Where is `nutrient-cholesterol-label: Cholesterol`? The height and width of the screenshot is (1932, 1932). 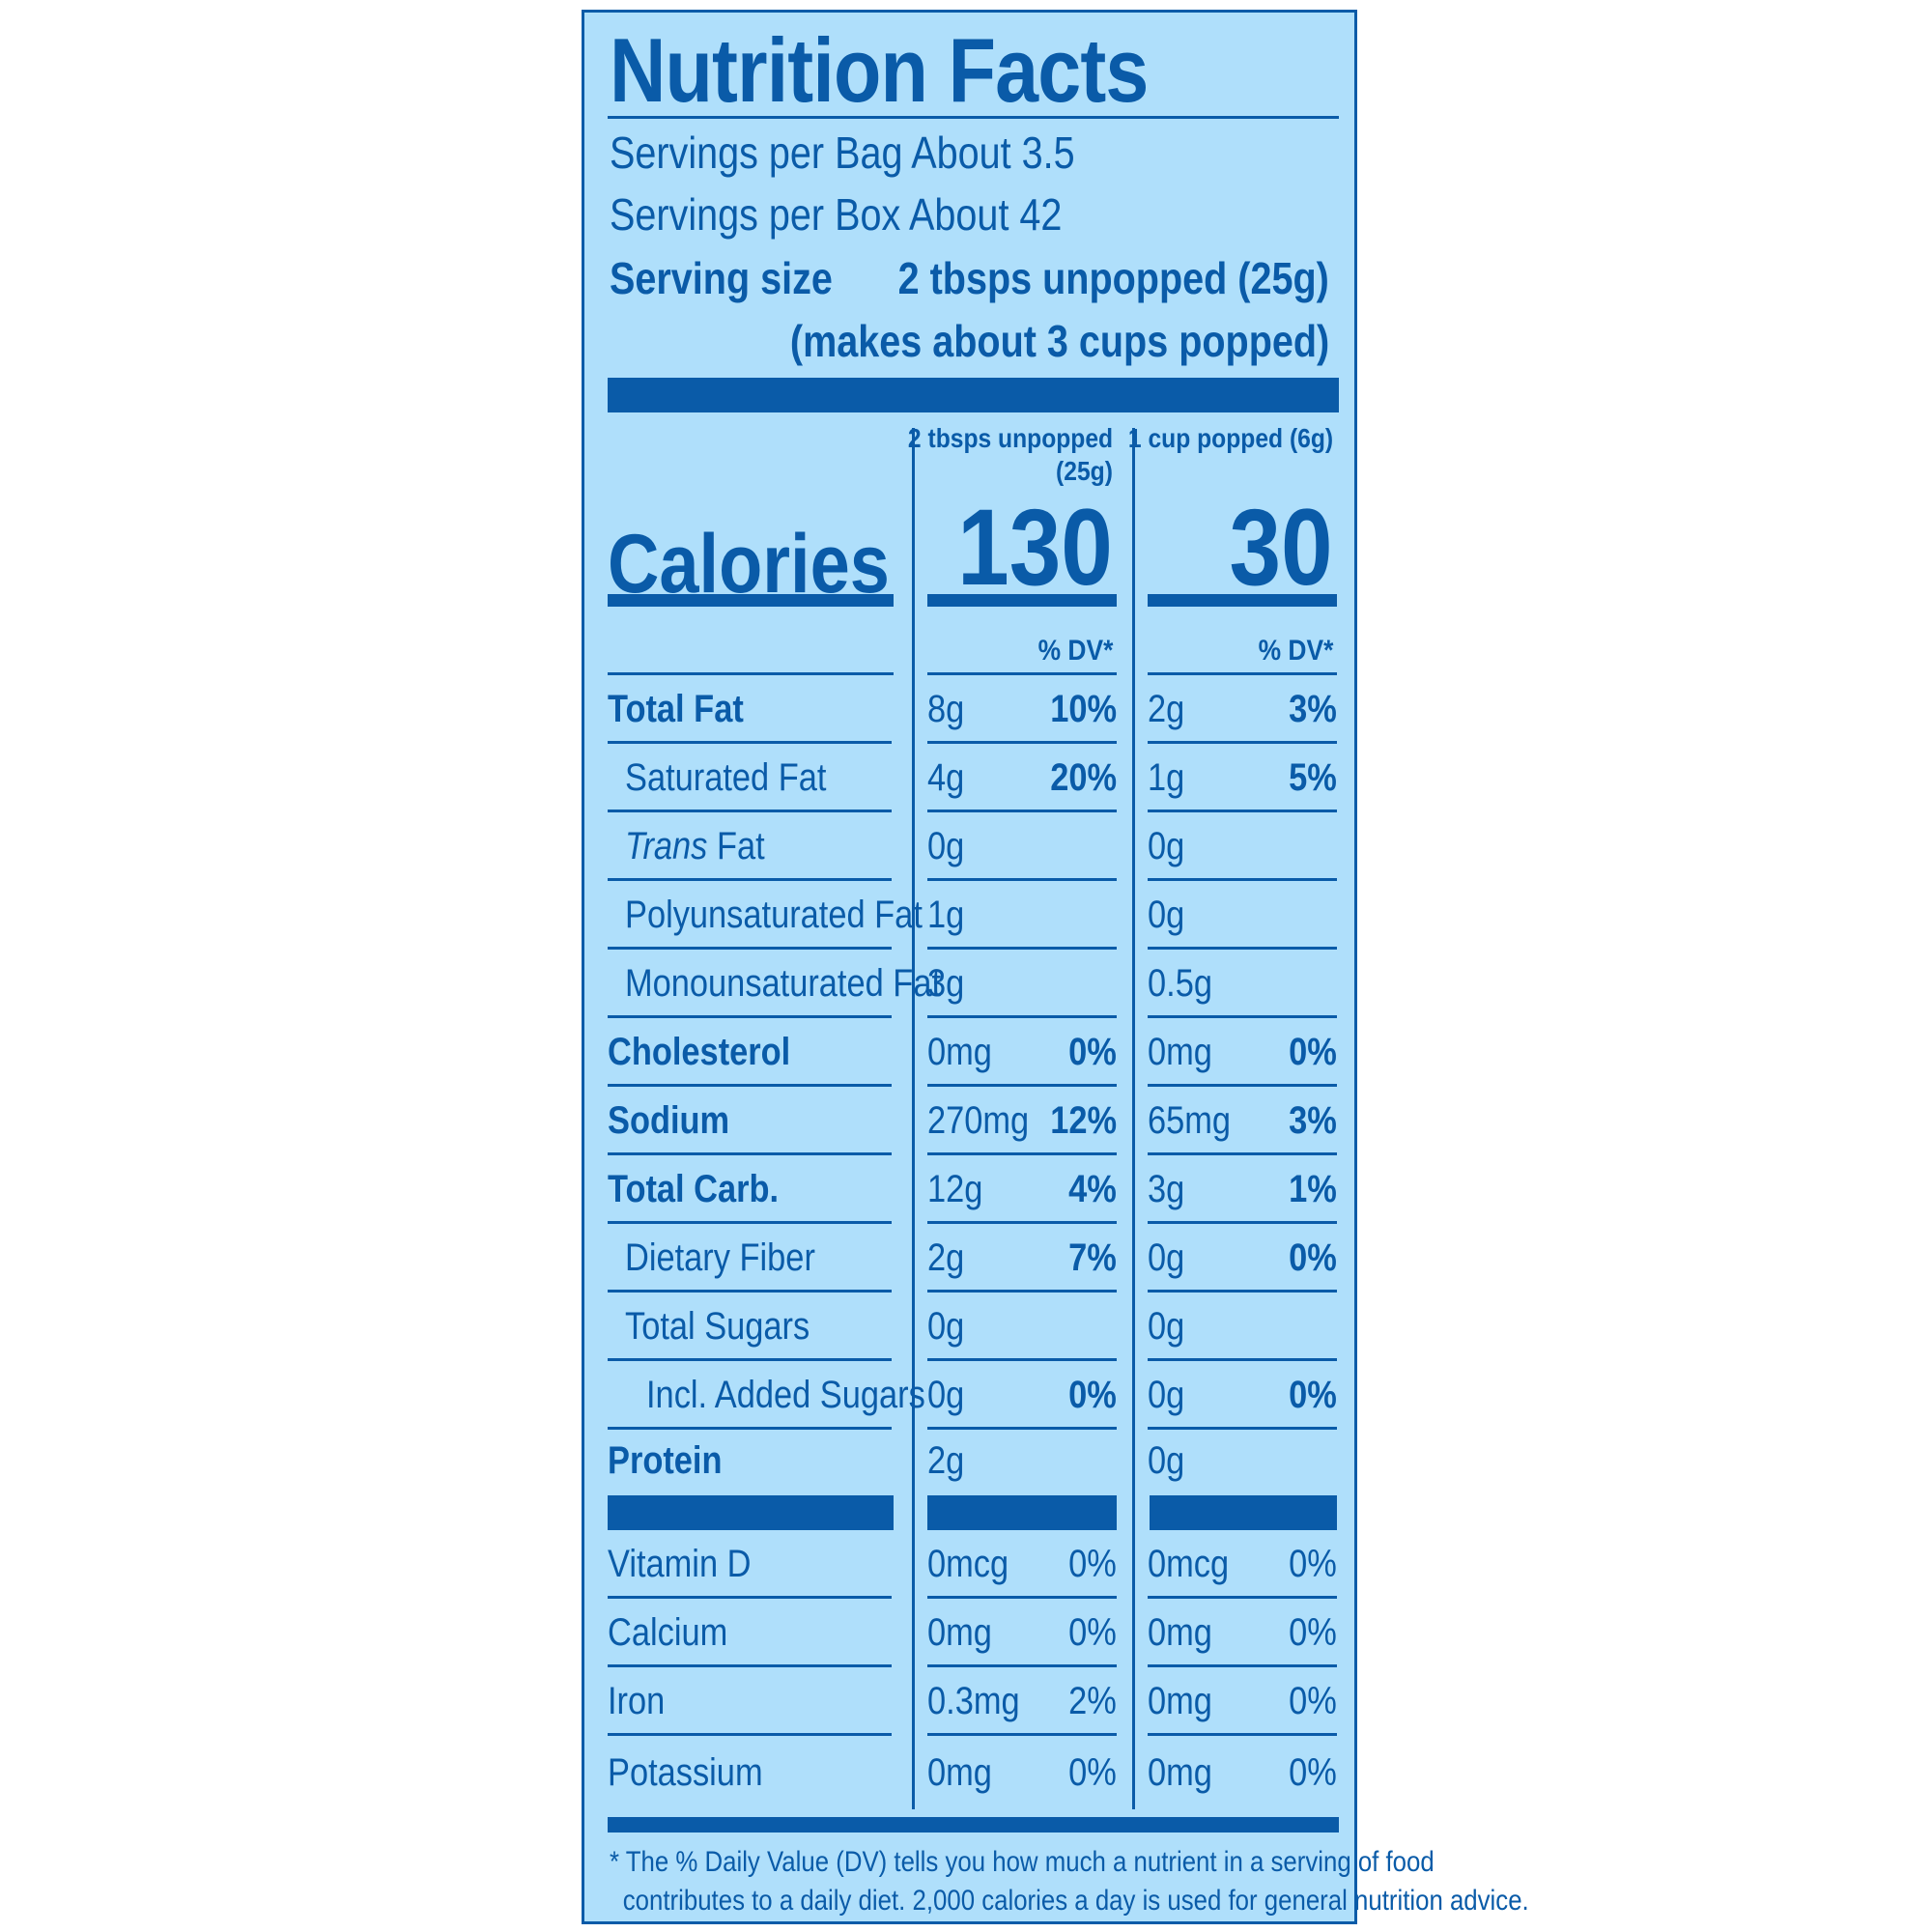 nutrient-cholesterol-label: Cholesterol is located at coordinates (750, 1052).